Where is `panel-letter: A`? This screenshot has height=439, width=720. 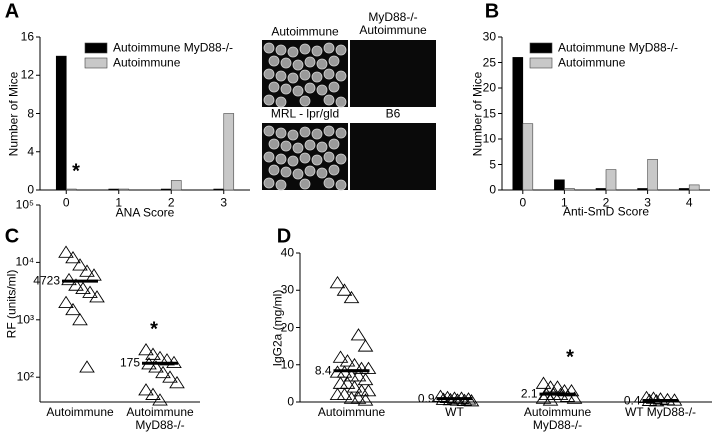 panel-letter: A is located at coordinates (12, 11).